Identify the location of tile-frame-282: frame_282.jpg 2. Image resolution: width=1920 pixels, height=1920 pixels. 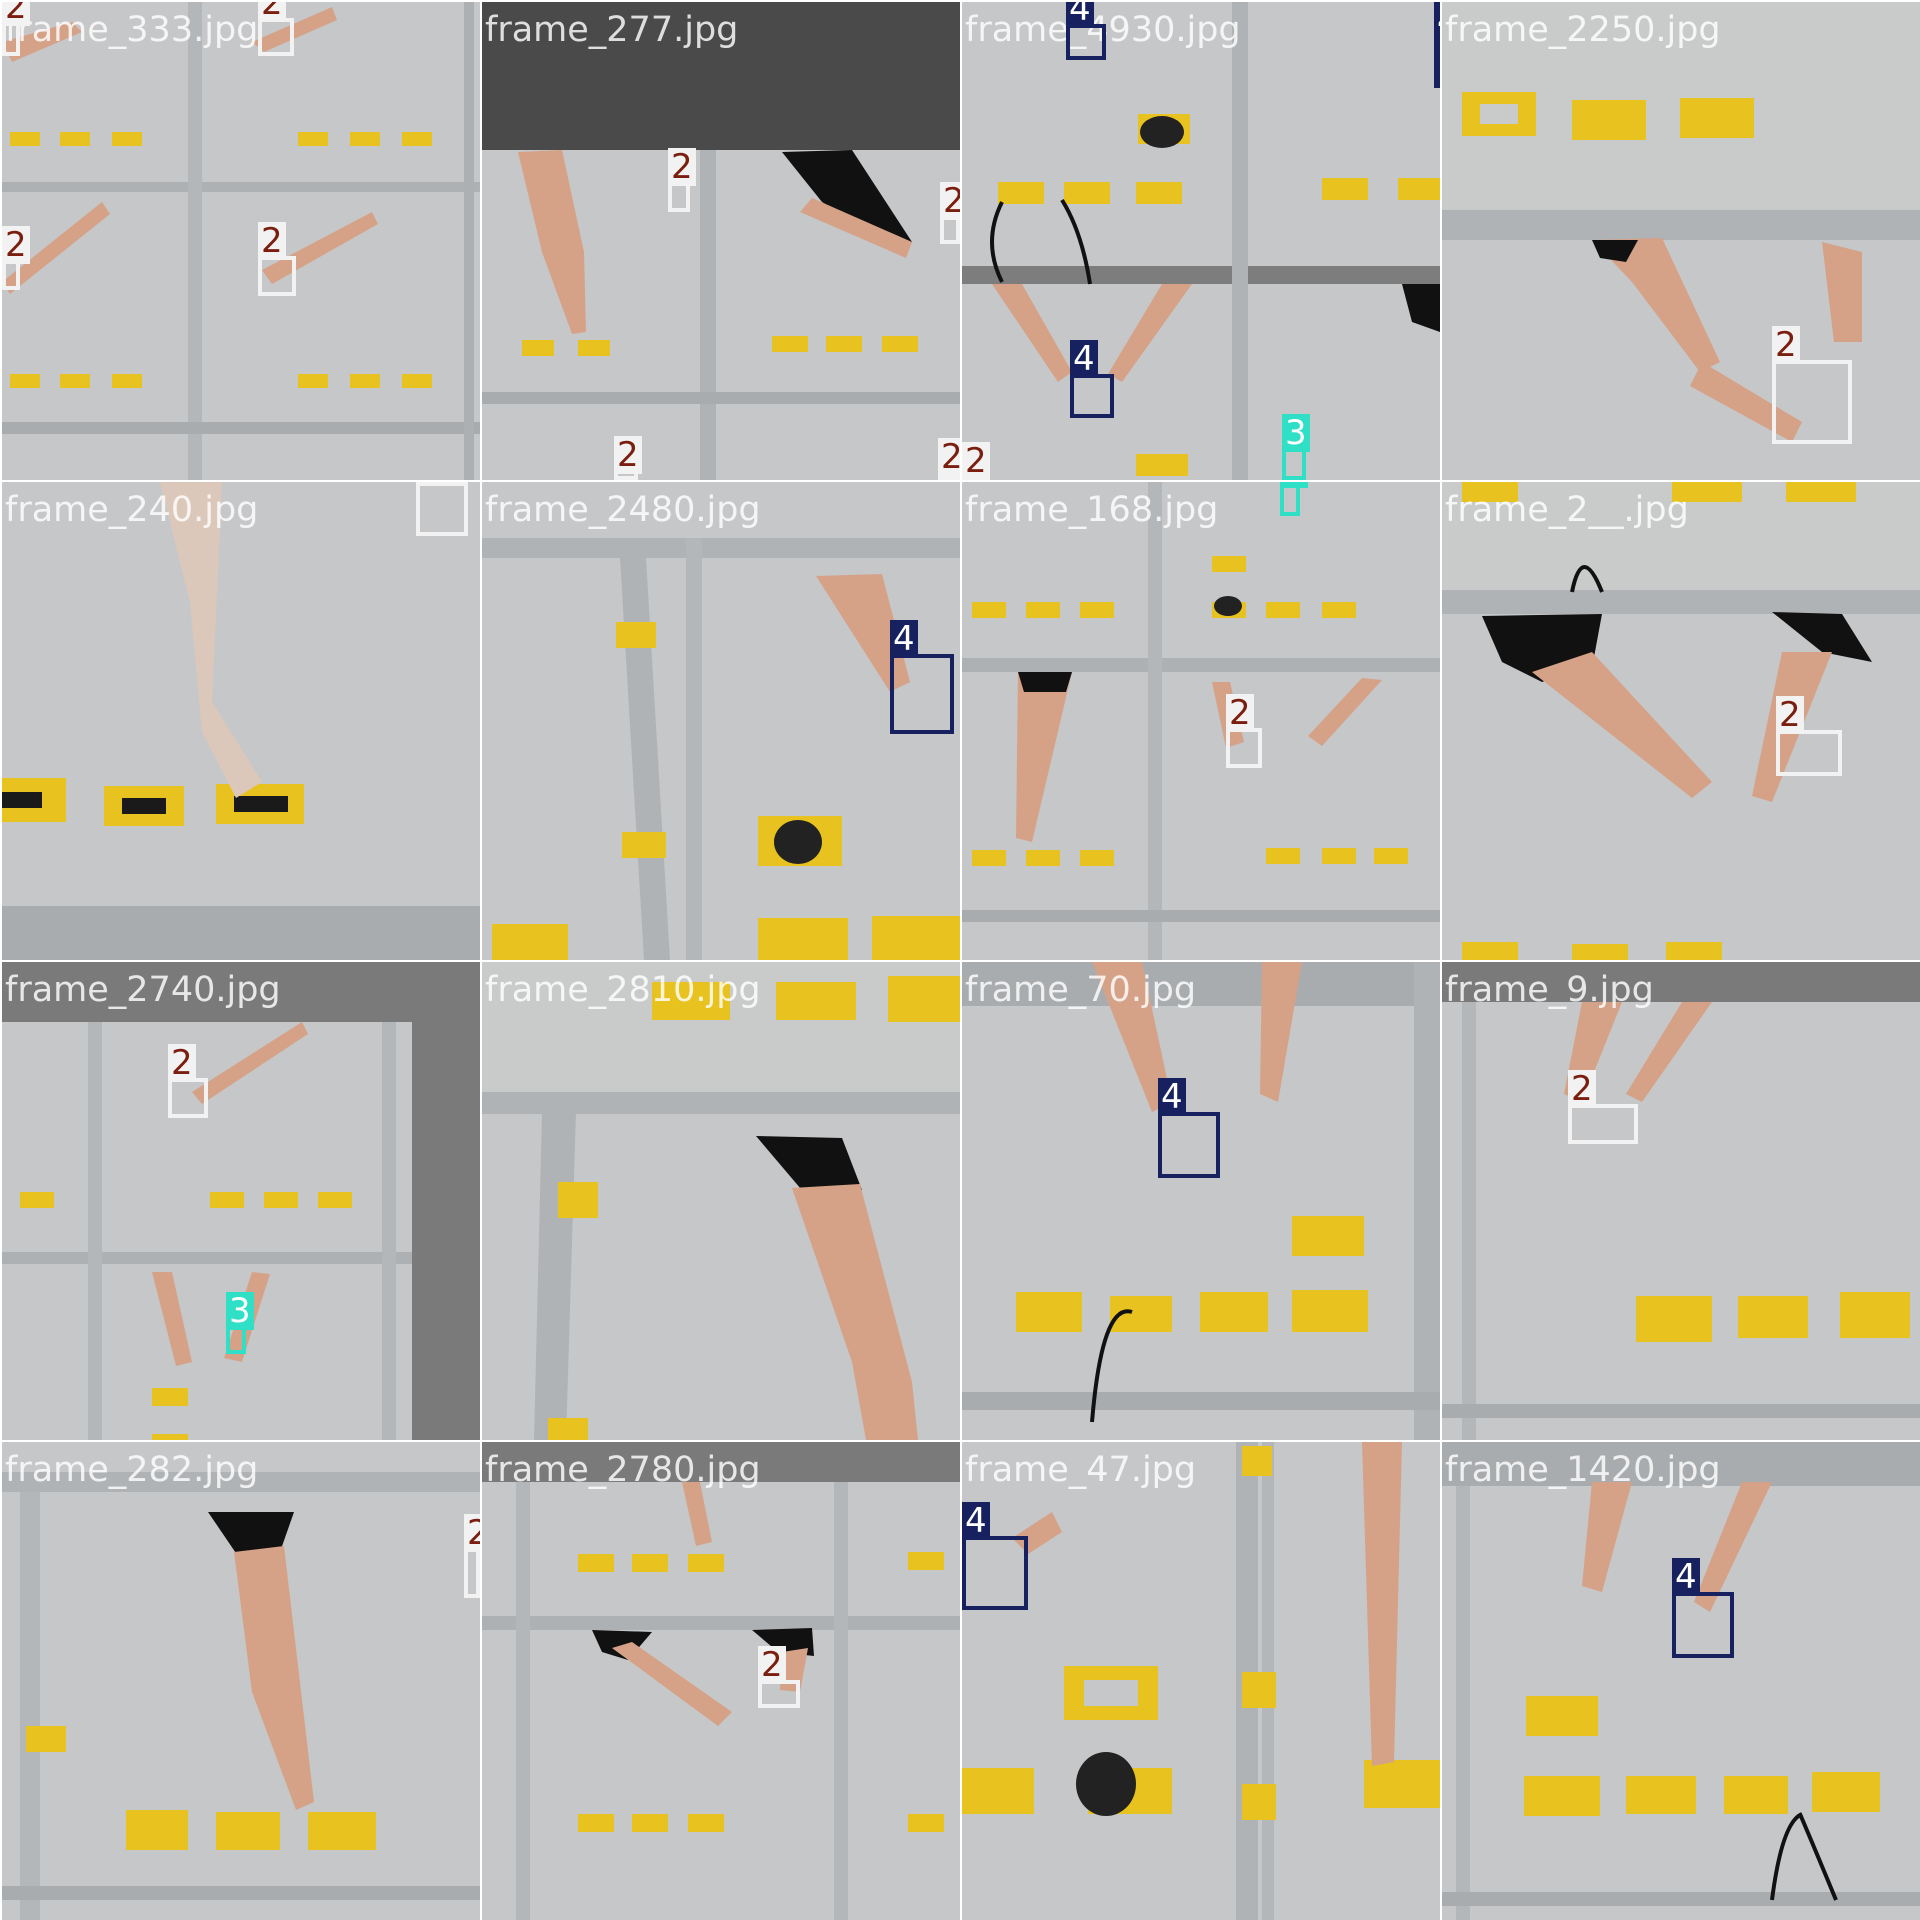
(241, 1681).